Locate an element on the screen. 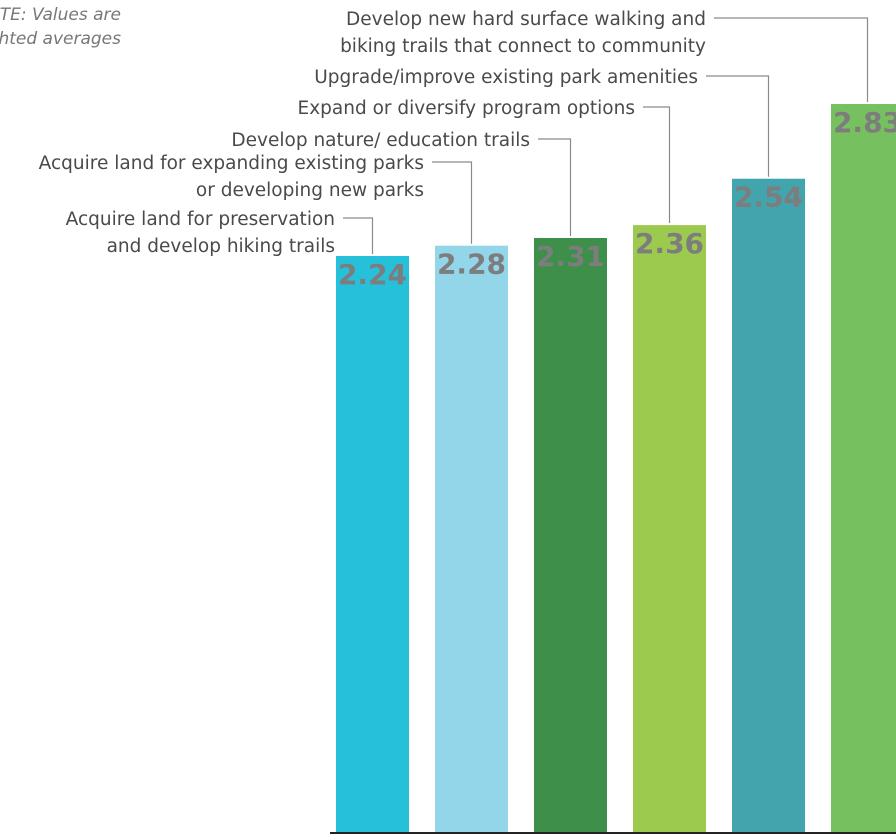  category-label-1-line-2: and develop hiking trails is located at coordinates (221, 246).